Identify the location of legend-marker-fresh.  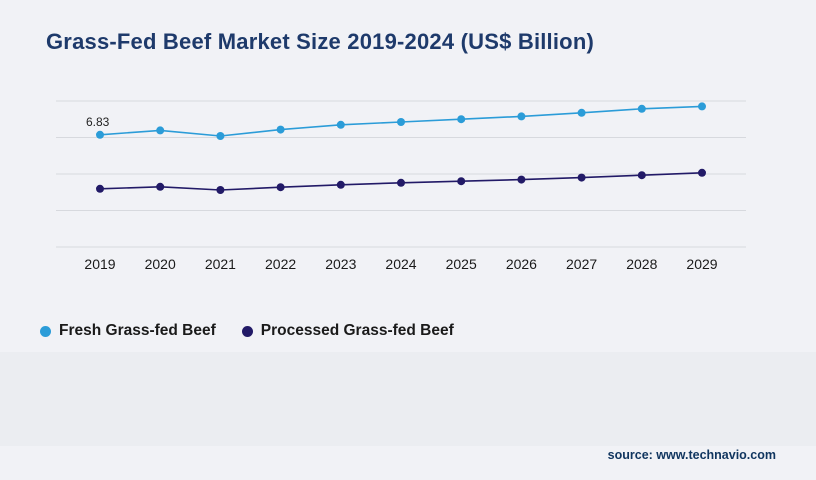
(45, 331).